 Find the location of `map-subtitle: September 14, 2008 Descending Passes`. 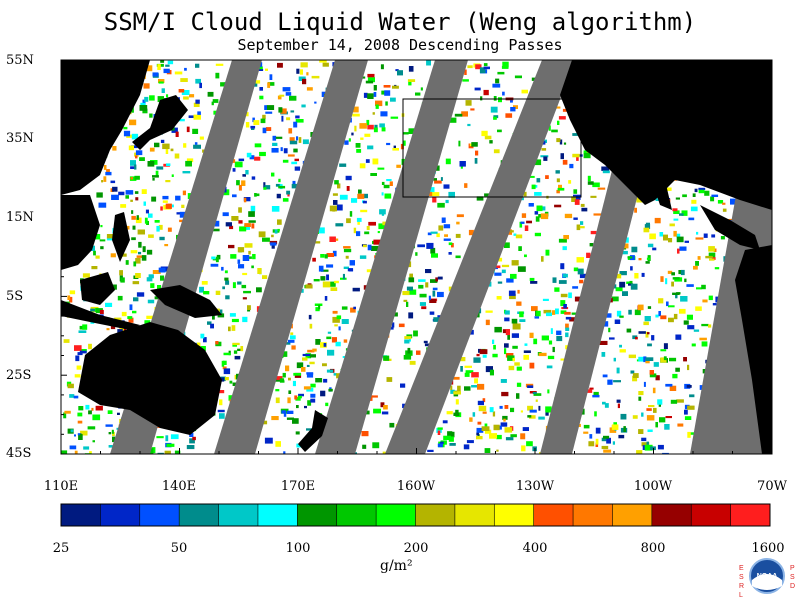

map-subtitle: September 14, 2008 Descending Passes is located at coordinates (400, 45).